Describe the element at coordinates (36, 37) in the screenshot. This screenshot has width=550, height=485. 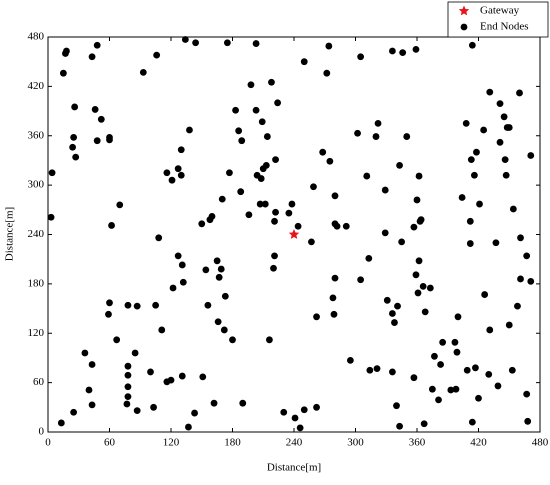
I see `y-tick-label: 480` at that location.